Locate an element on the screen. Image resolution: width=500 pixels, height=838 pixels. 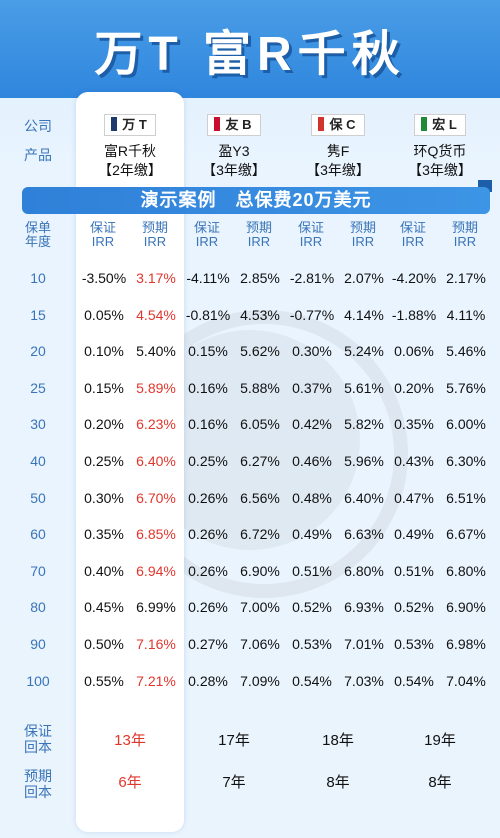
guaranteed-irr-cell: 0.55% is located at coordinates (104, 680).